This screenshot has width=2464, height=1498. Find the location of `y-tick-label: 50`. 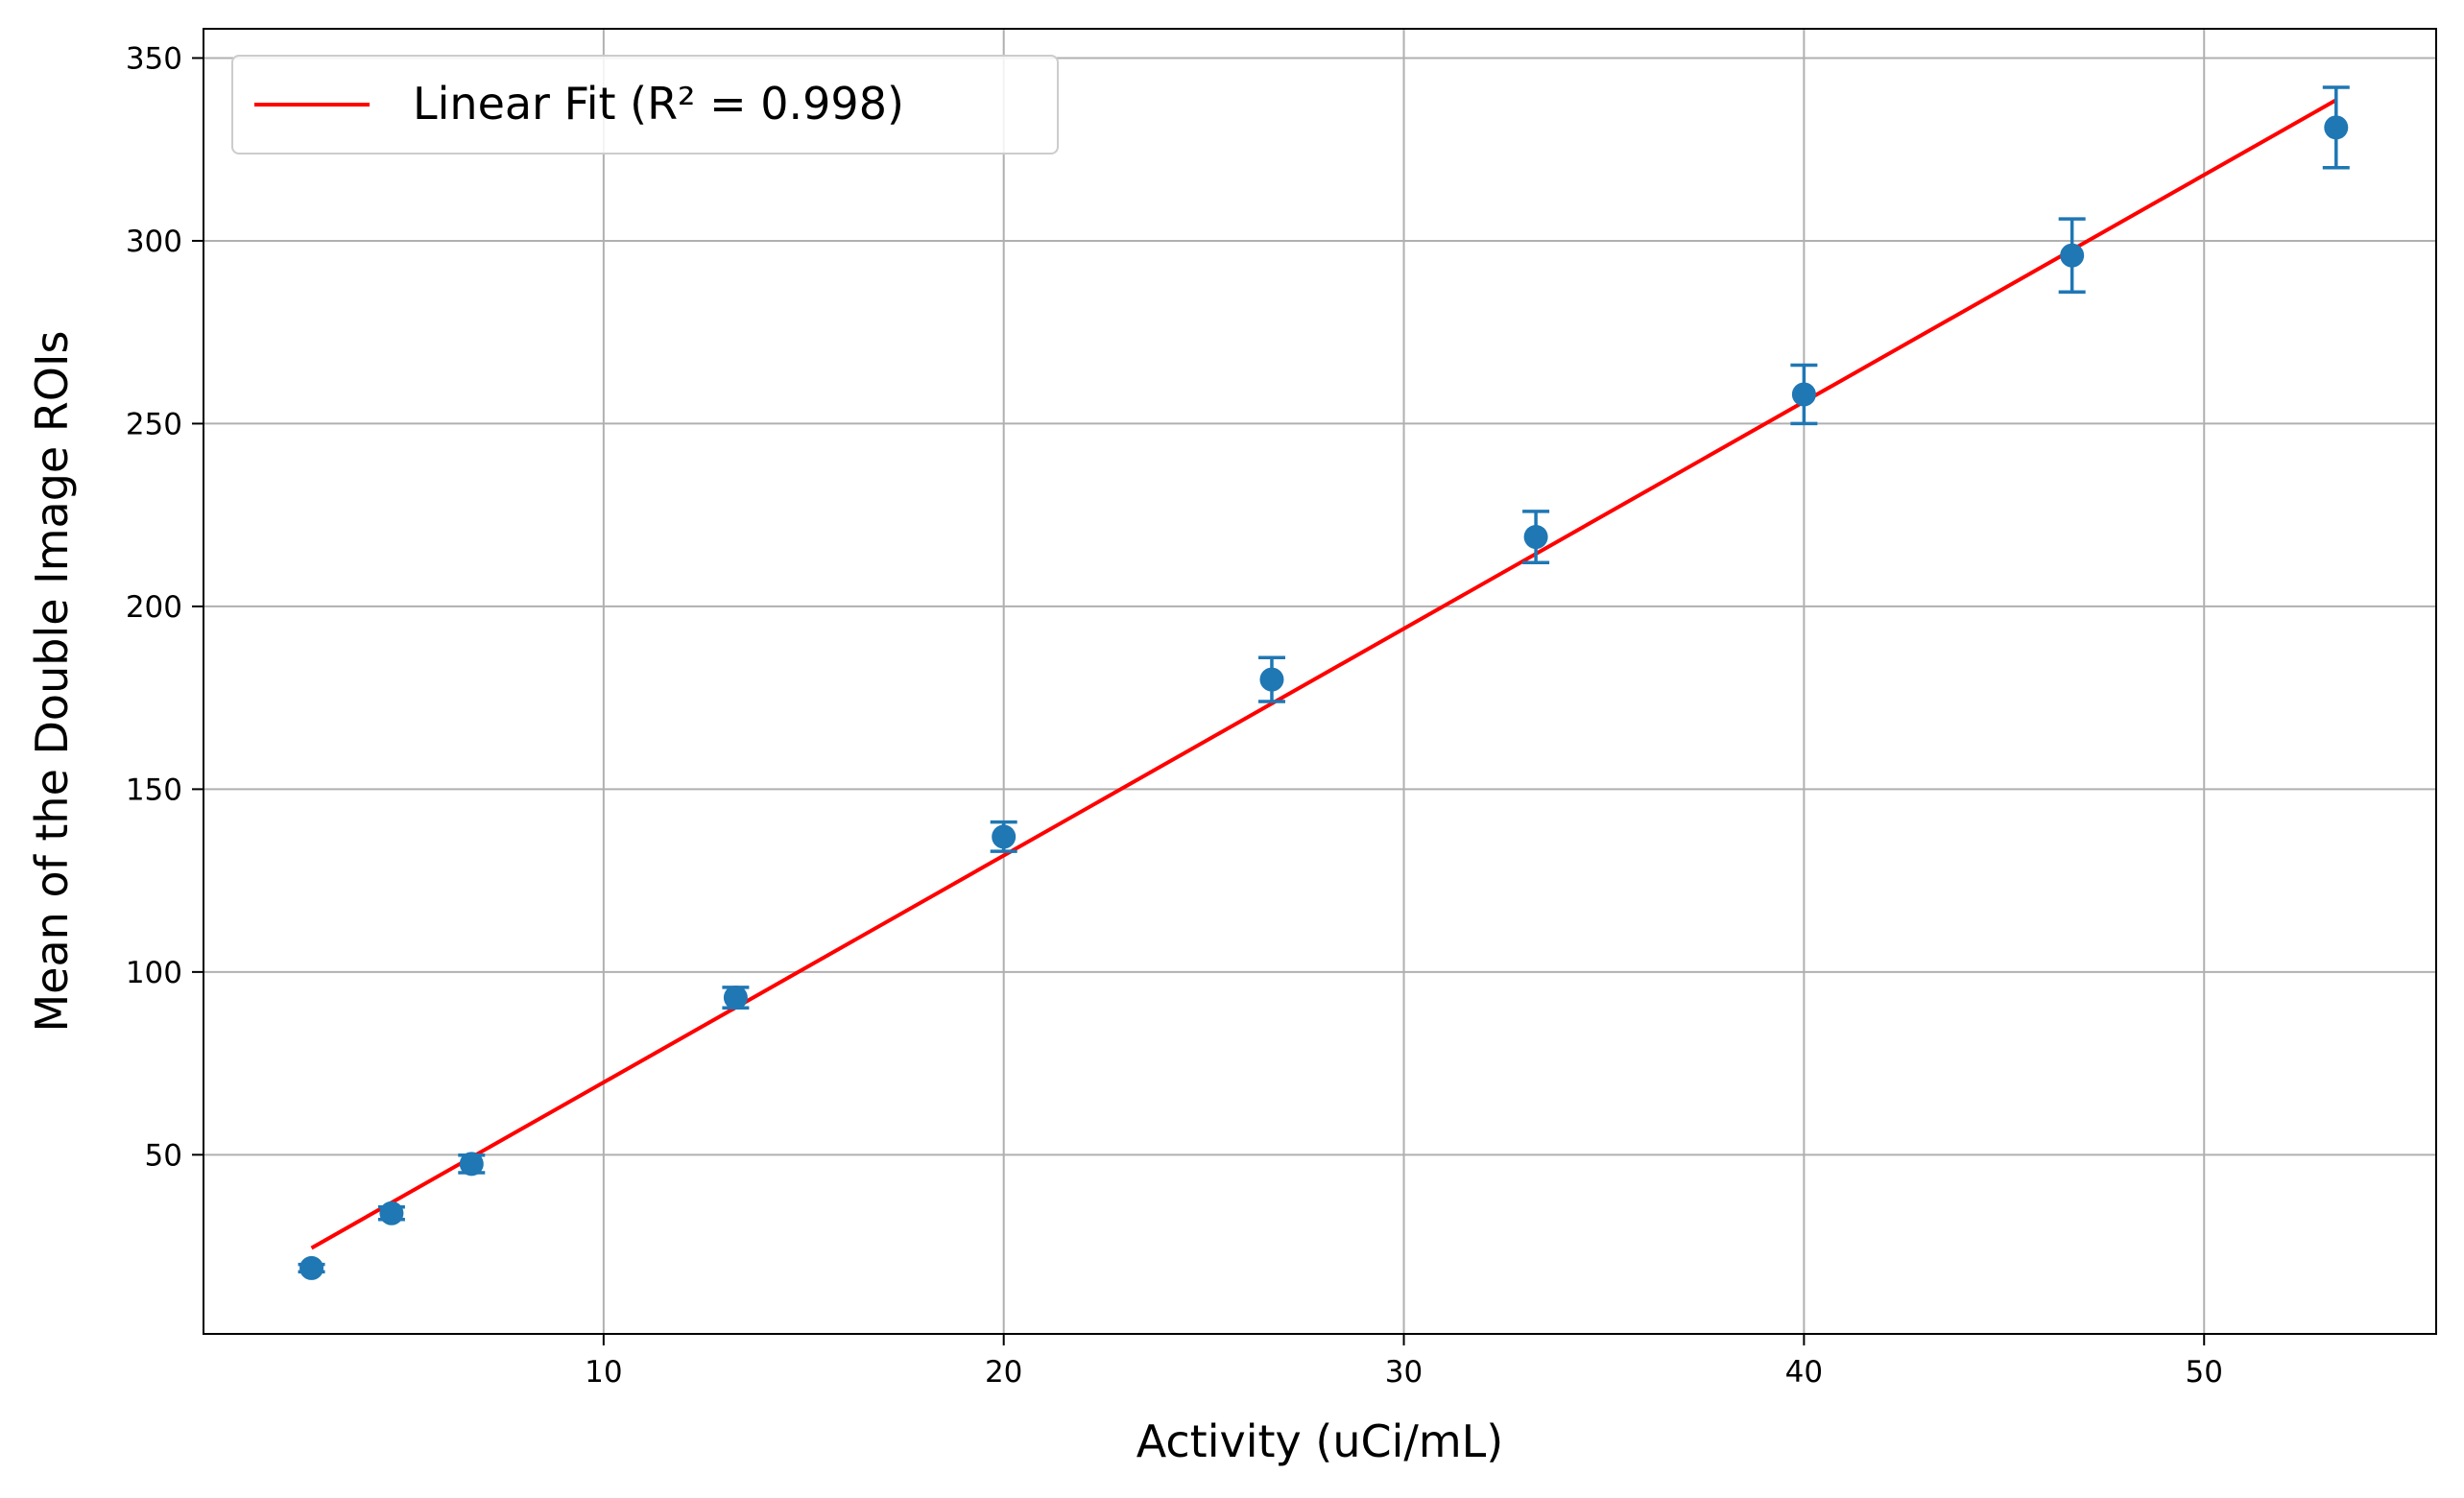

y-tick-label: 50 is located at coordinates (163, 1155).